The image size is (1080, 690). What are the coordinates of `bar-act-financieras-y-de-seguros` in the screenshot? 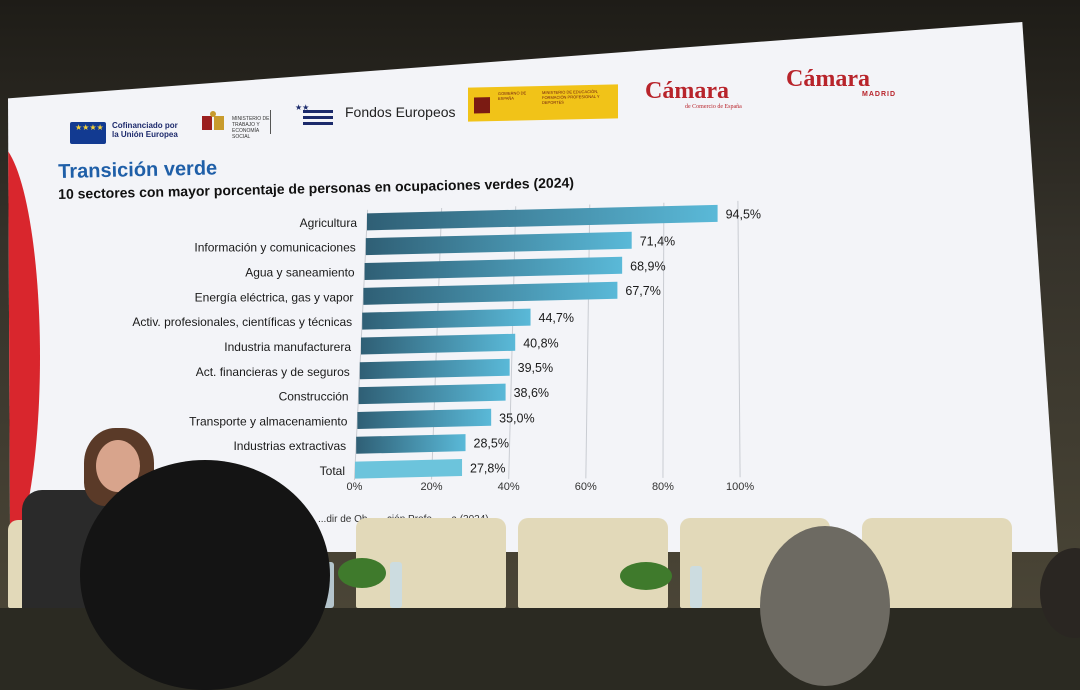 It's located at (434, 369).